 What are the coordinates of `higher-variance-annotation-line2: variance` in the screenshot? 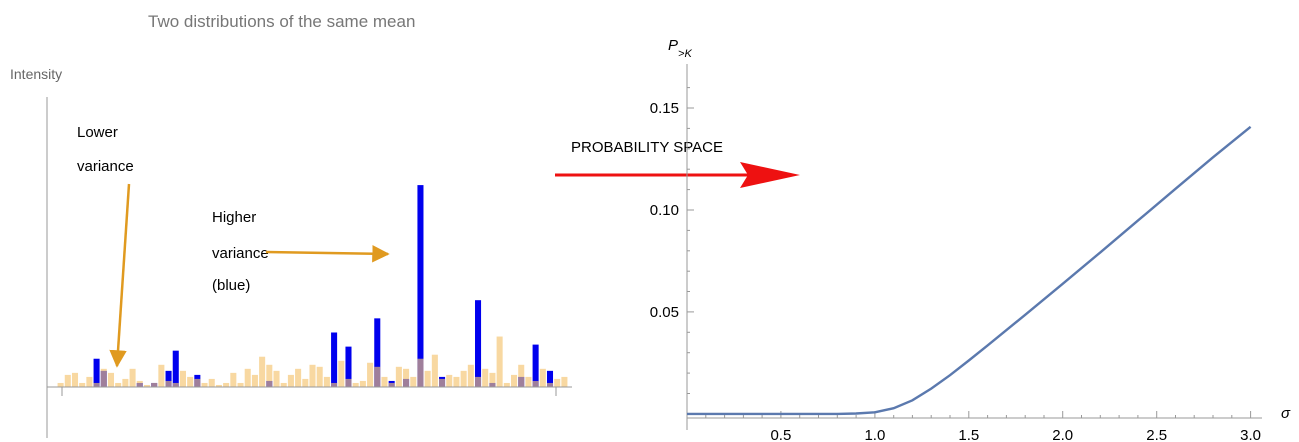 It's located at (240, 253).